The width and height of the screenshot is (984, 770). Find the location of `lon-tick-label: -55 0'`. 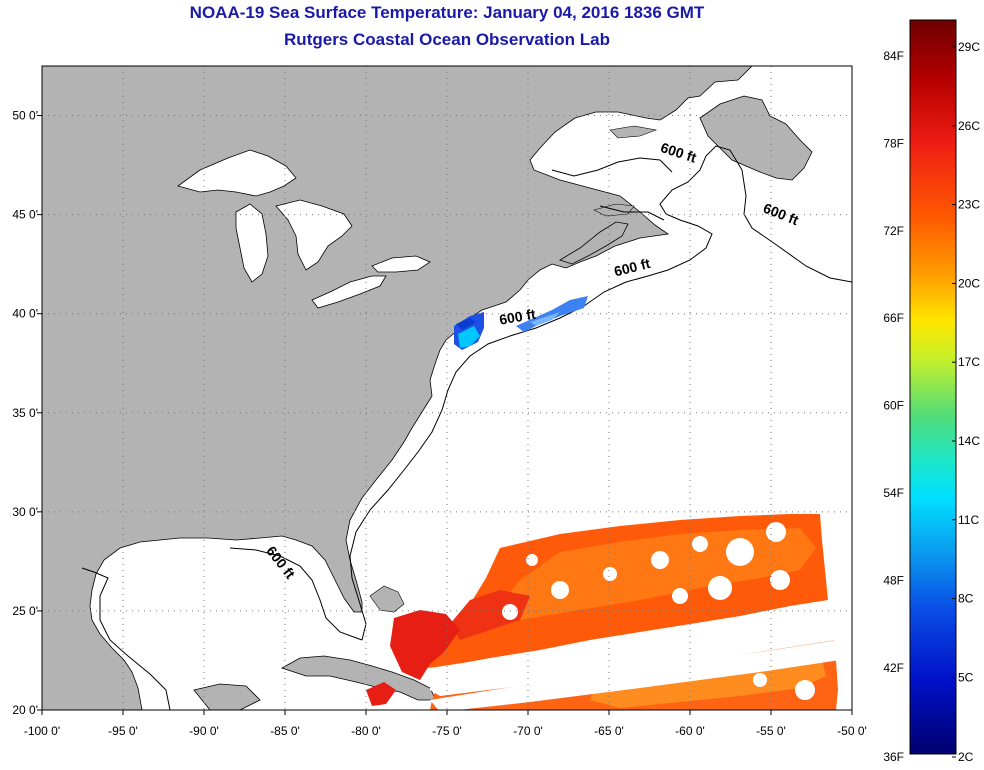

lon-tick-label: -55 0' is located at coordinates (771, 731).